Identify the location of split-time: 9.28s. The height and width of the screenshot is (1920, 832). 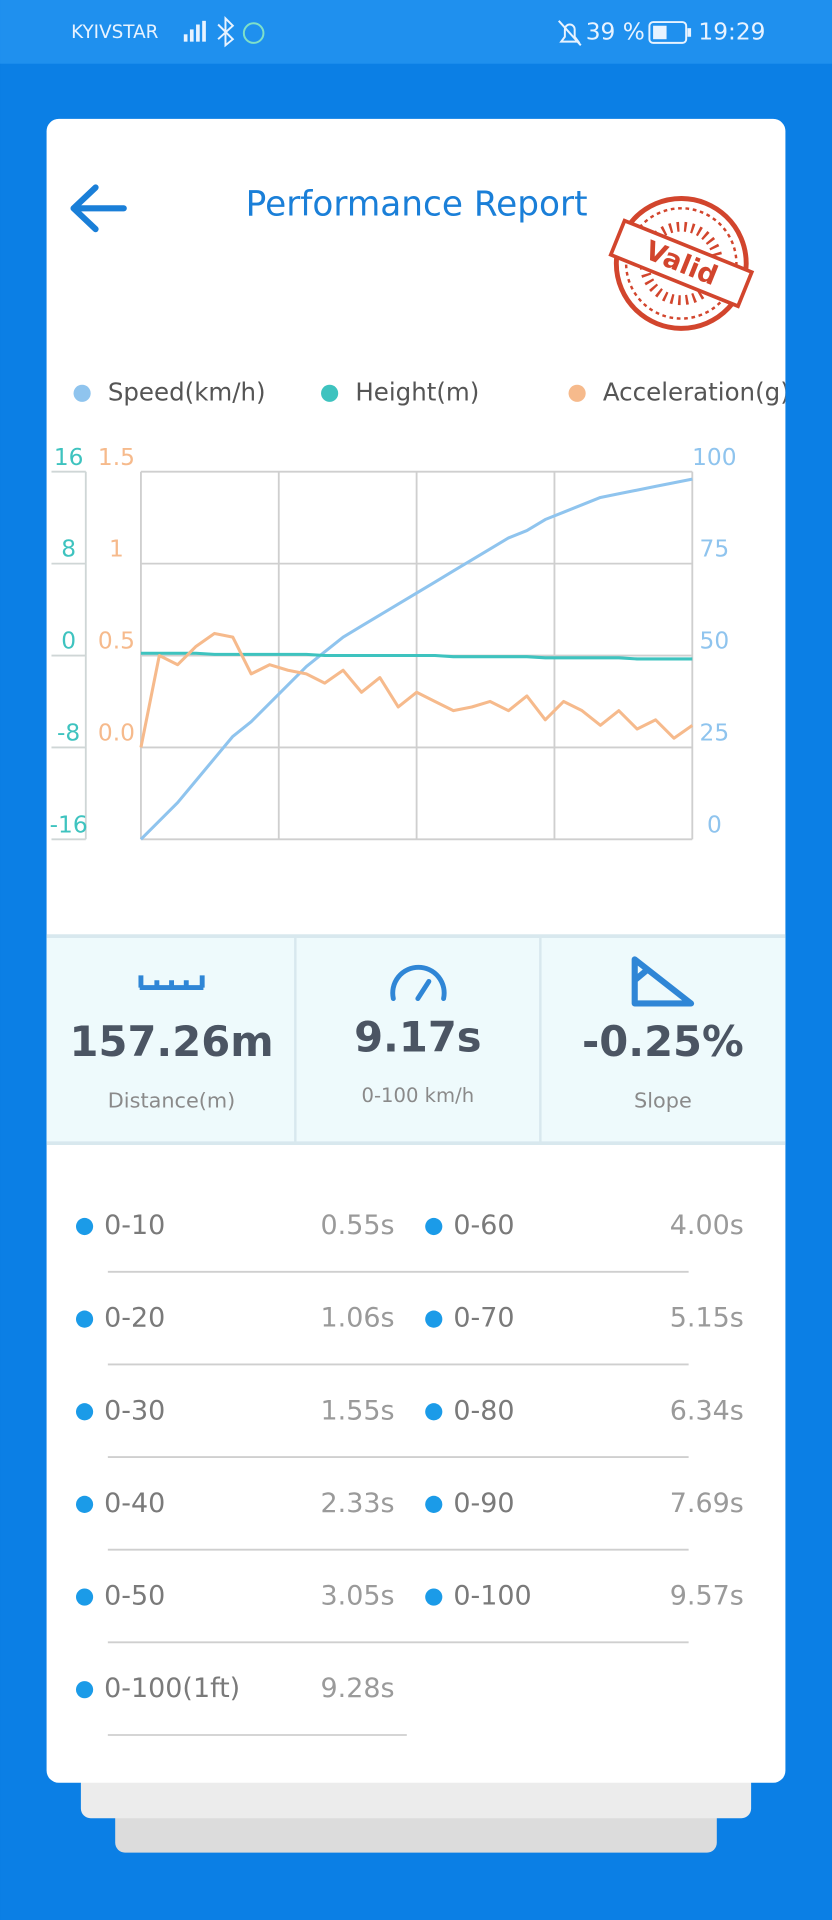
(358, 1688).